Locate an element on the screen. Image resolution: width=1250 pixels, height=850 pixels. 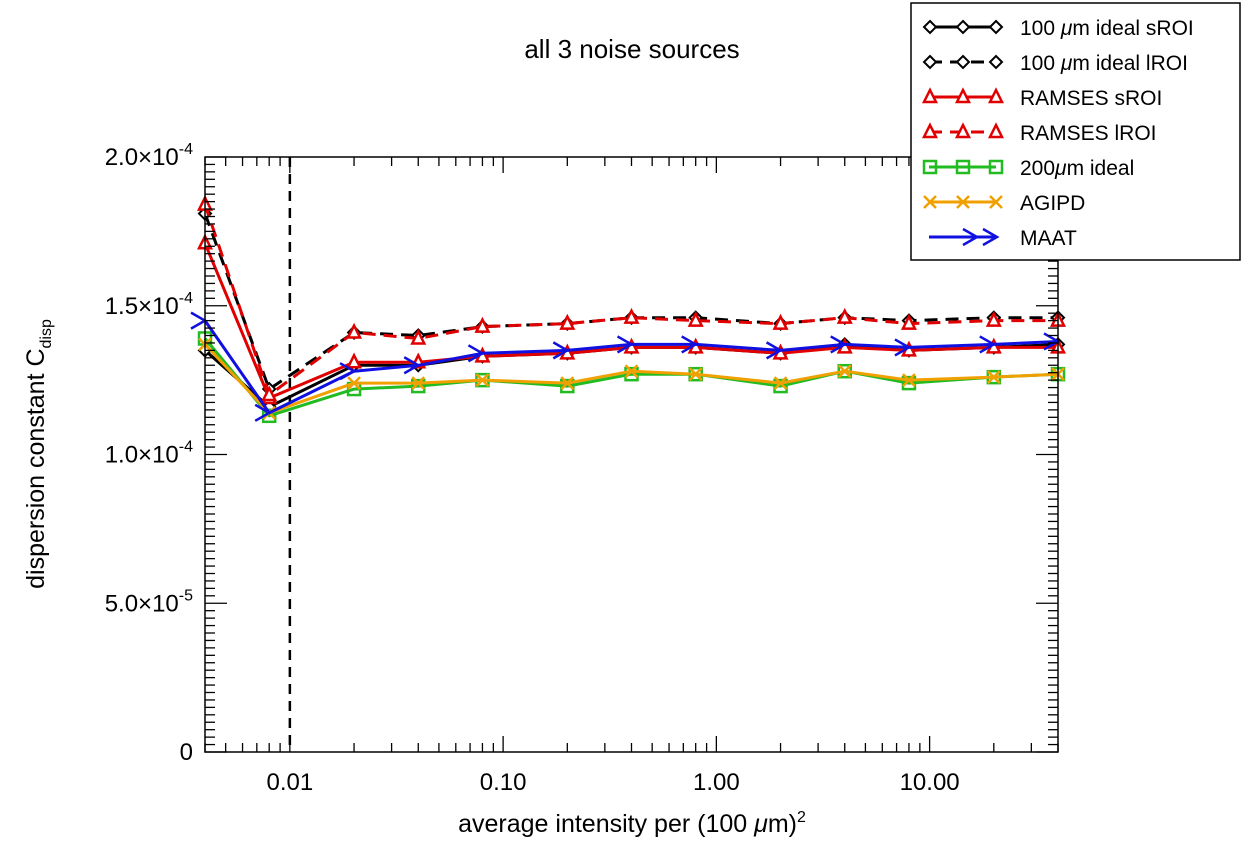
y-tick-label: 0 is located at coordinates (186, 752).